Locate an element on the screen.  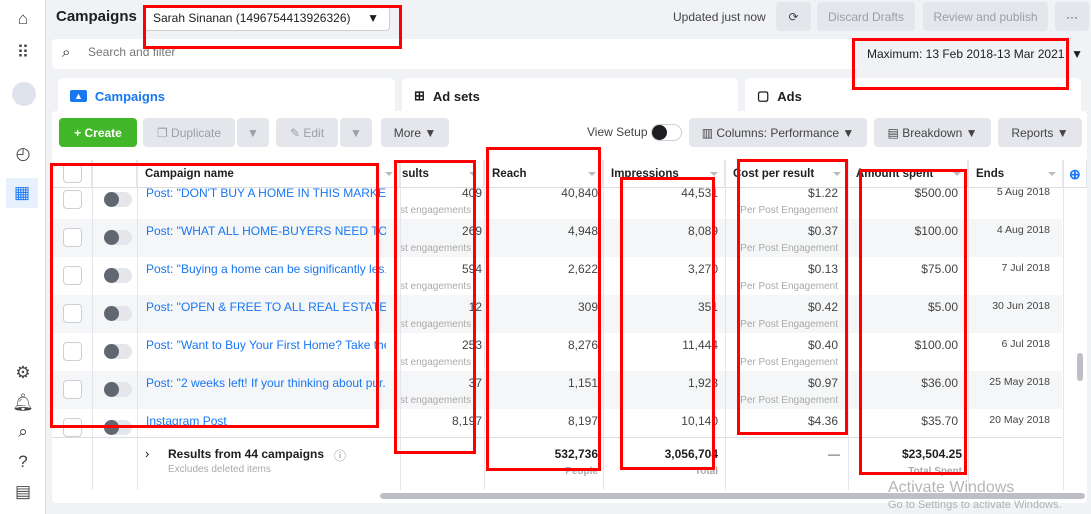
notifications-icon: 🔔︎ is located at coordinates (23, 402).